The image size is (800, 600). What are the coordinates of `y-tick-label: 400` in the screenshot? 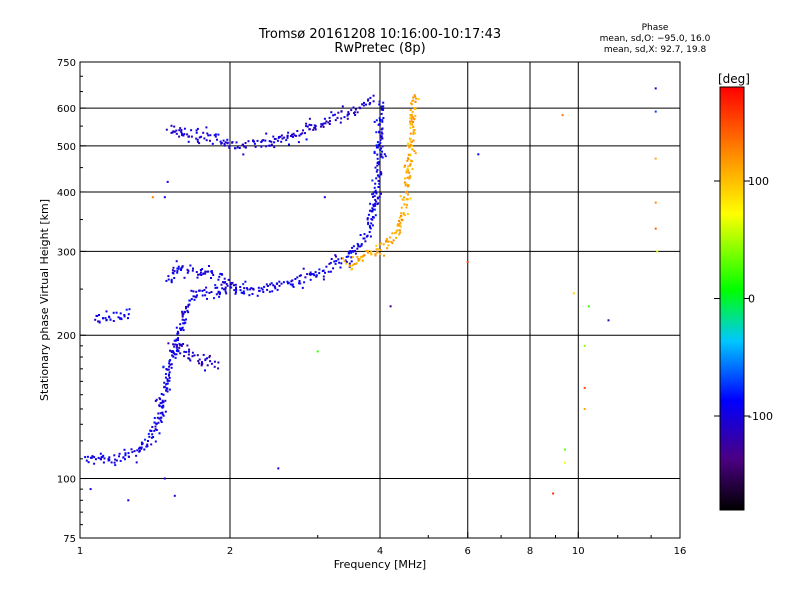 It's located at (66, 193).